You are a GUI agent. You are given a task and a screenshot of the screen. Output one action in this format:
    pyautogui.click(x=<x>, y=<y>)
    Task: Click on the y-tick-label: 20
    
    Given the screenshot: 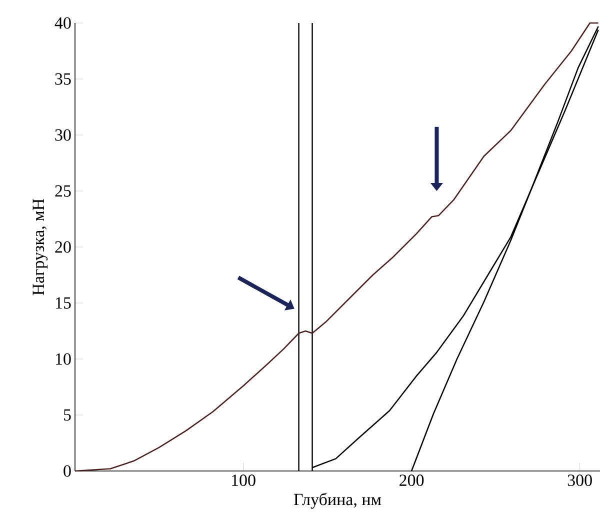 What is the action you would take?
    pyautogui.click(x=63, y=247)
    